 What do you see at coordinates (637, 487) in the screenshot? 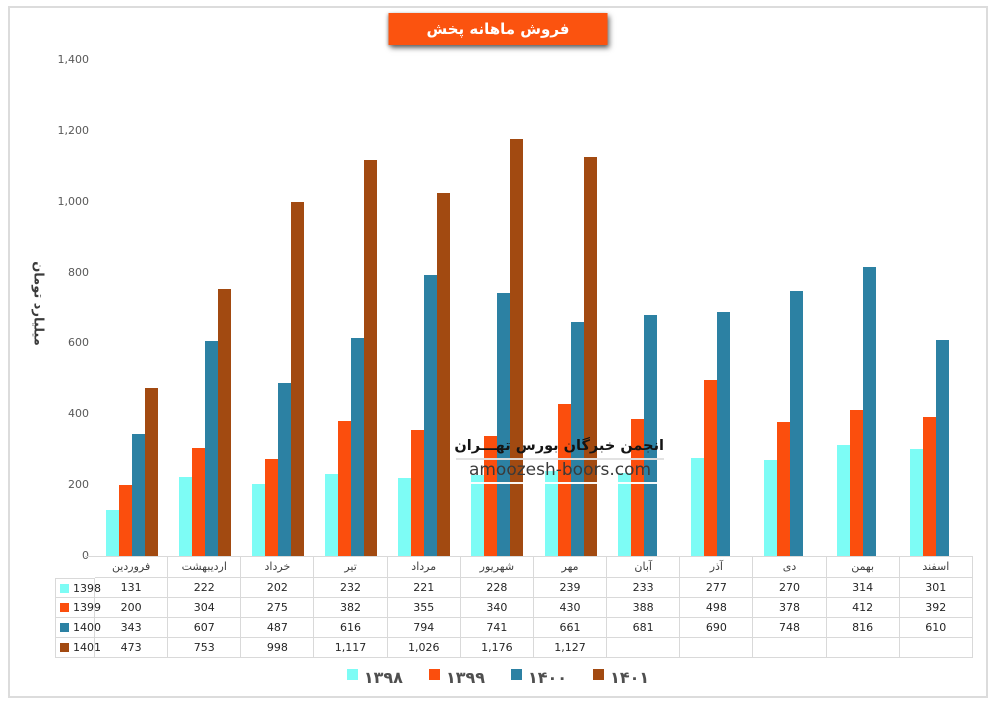
I see `bar-1399-آبان` at bounding box center [637, 487].